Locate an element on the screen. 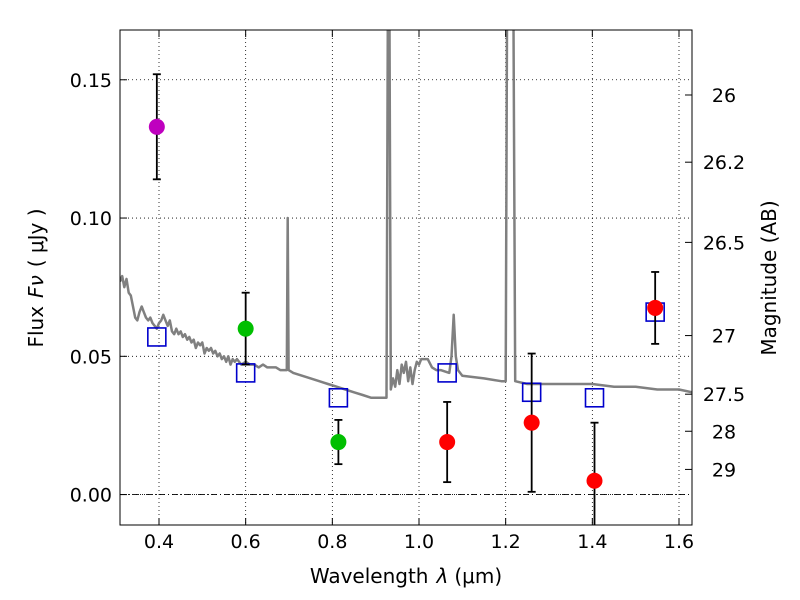 This screenshot has height=600, width=800. magnitude-tick-label-5: 28 is located at coordinates (724, 432).